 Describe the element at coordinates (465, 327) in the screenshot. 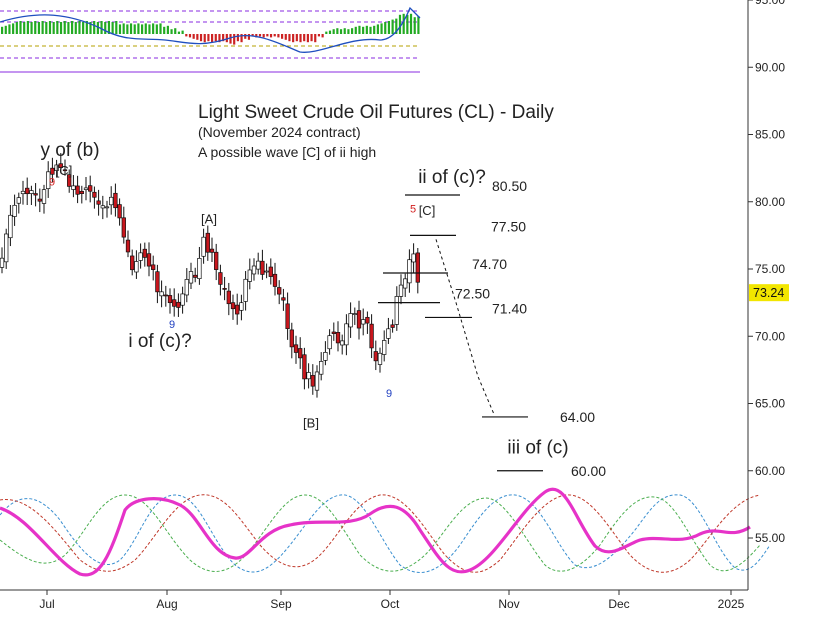

I see `projection-path` at that location.